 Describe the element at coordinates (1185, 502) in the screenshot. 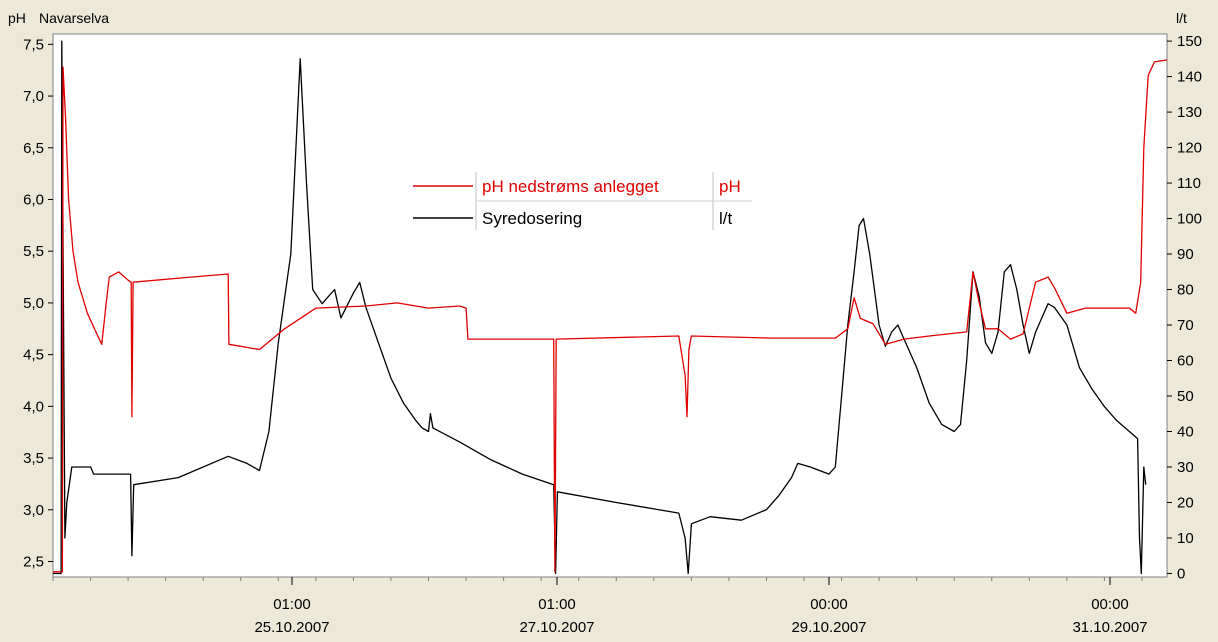

I see `y-right-tick-label: 20` at that location.